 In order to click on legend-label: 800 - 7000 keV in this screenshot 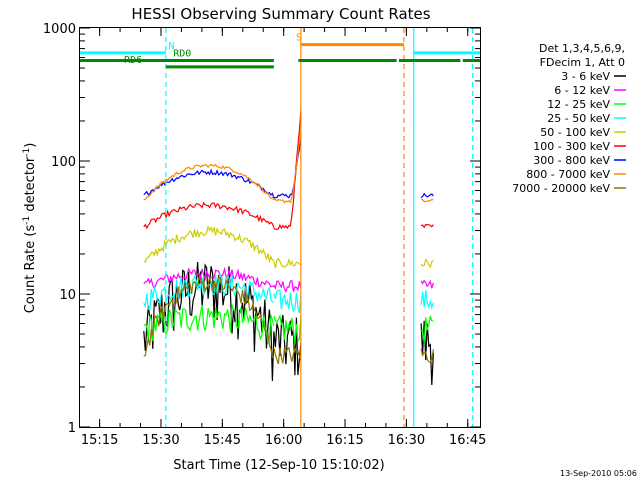, I will do `click(568, 174)`.